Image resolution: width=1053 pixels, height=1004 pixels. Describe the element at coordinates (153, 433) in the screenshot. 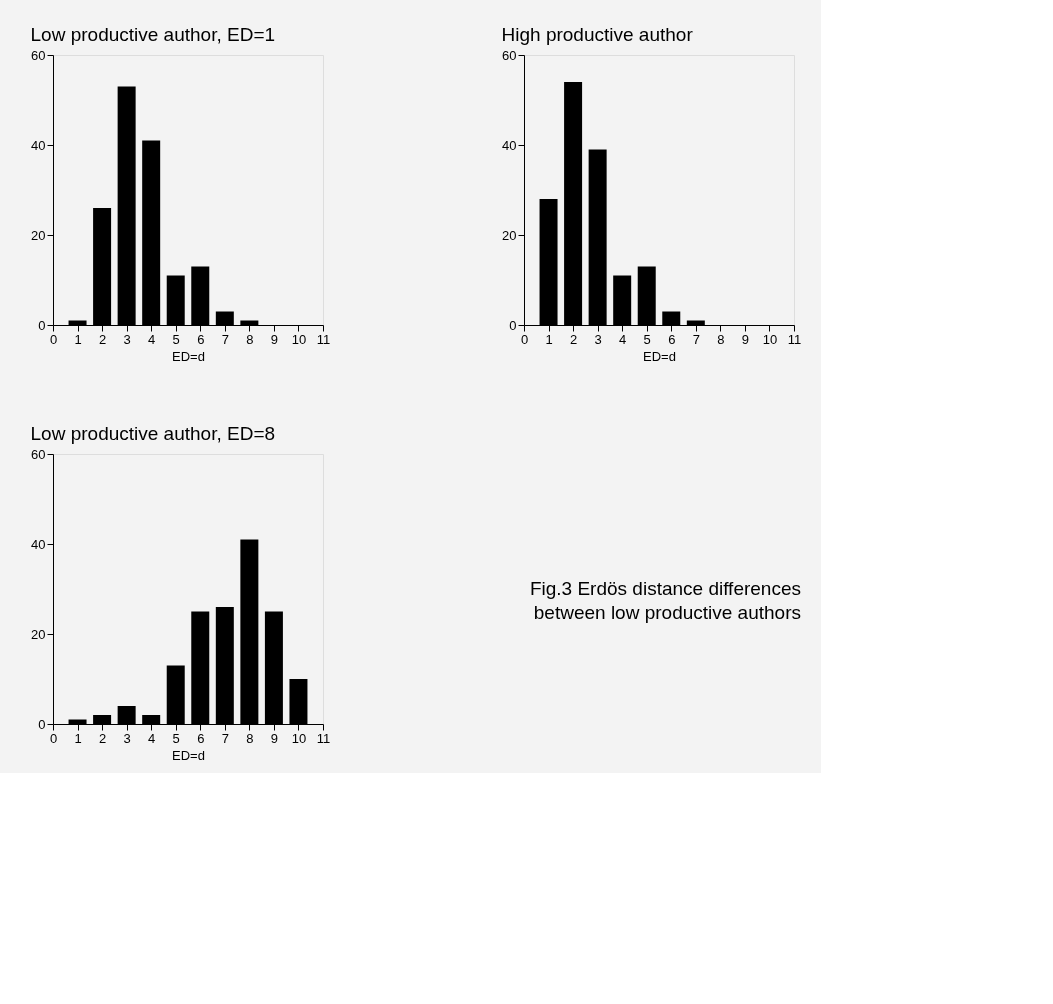

I see `chart-title: Low productive author, ED=8` at that location.